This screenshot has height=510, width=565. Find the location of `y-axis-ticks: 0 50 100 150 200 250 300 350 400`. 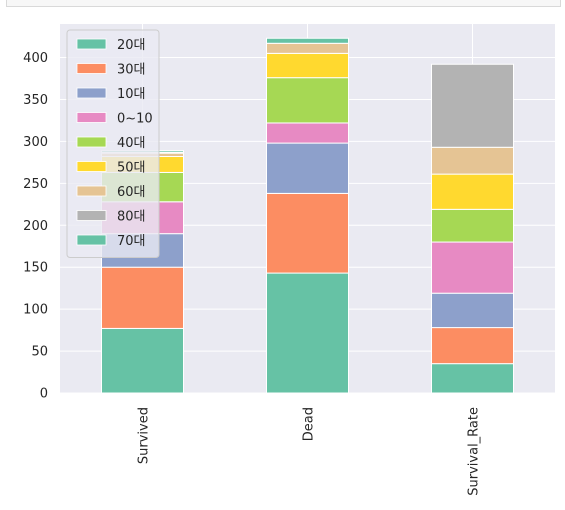

y-axis-ticks: 0 50 100 150 200 250 300 350 400 is located at coordinates (35, 226).